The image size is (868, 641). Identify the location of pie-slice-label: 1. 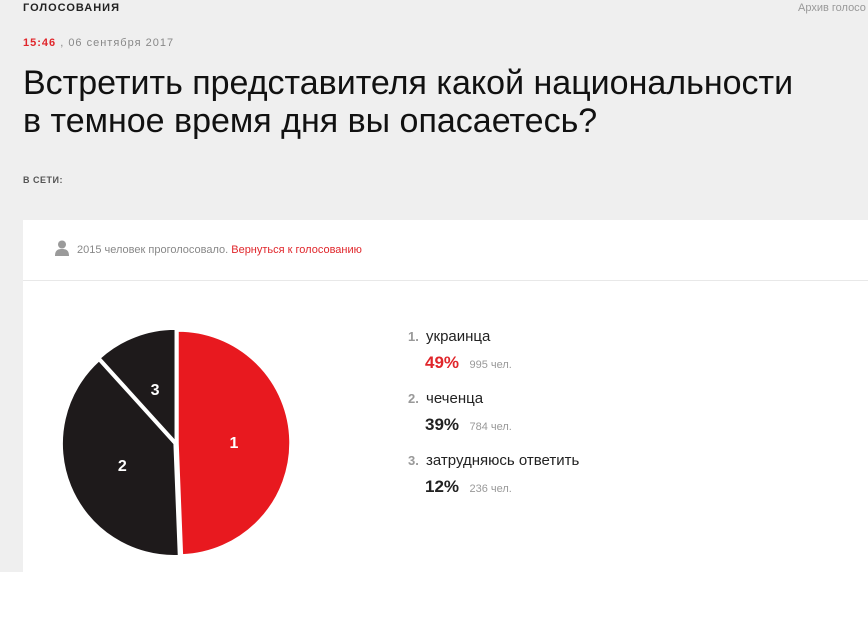
(234, 443).